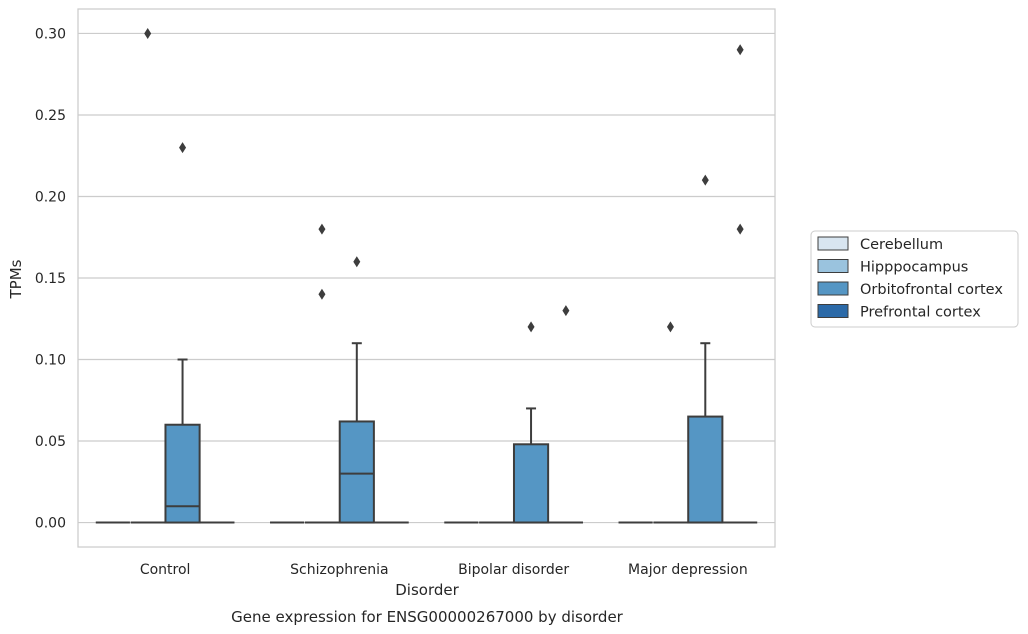  Describe the element at coordinates (688, 570) in the screenshot. I see `x-tick-label: Major depression` at that location.